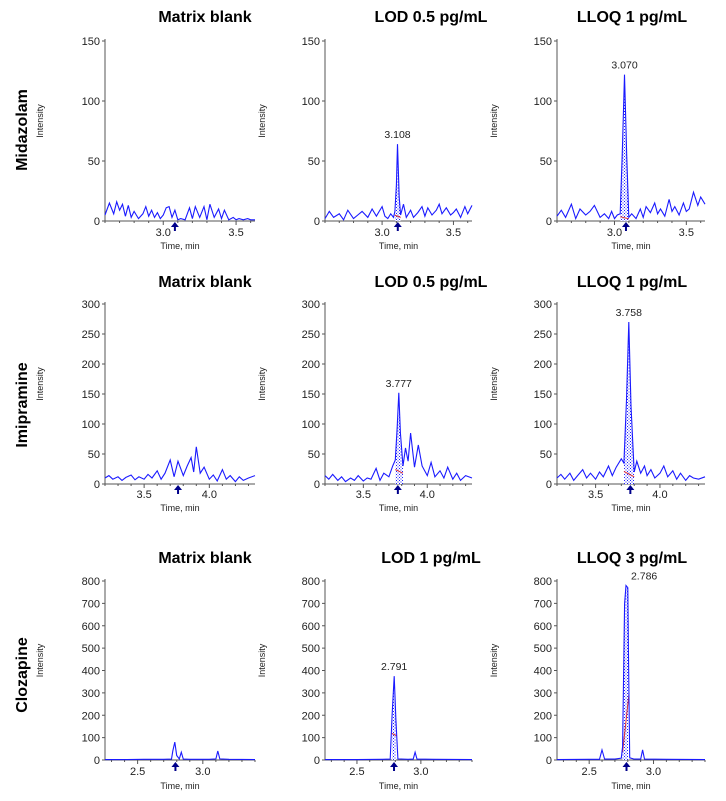 The image size is (726, 801). What do you see at coordinates (22, 130) in the screenshot?
I see `row-label-midazolam: Midazolam` at bounding box center [22, 130].